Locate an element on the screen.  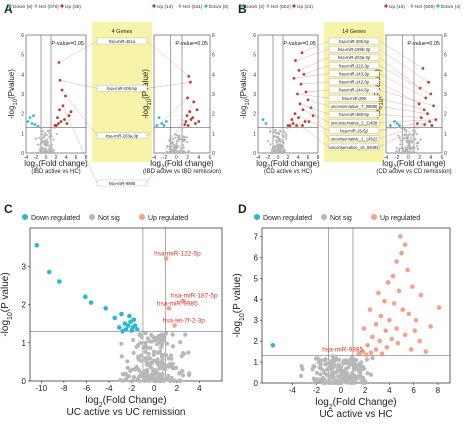
xtick-label: 8 is located at coordinates (438, 390).